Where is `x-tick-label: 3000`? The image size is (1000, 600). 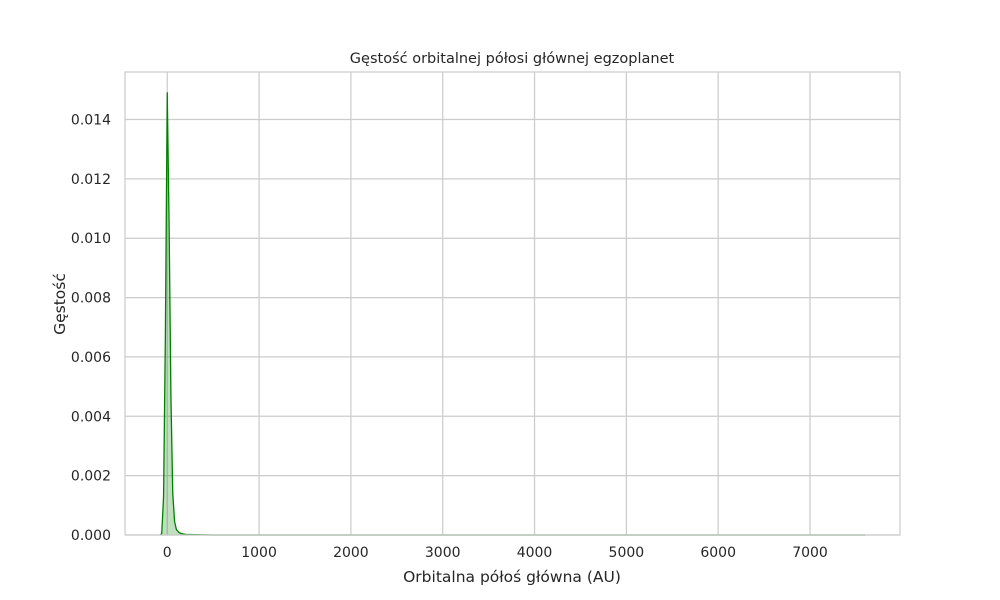 x-tick-label: 3000 is located at coordinates (443, 553).